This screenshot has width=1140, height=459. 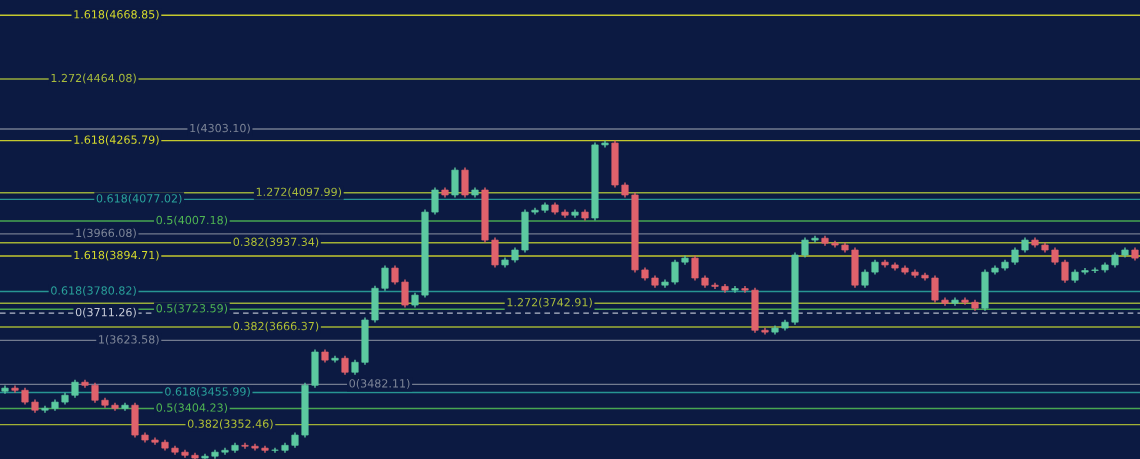 What do you see at coordinates (276, 326) in the screenshot?
I see `ref-line-label: 0.382(3666.37)` at bounding box center [276, 326].